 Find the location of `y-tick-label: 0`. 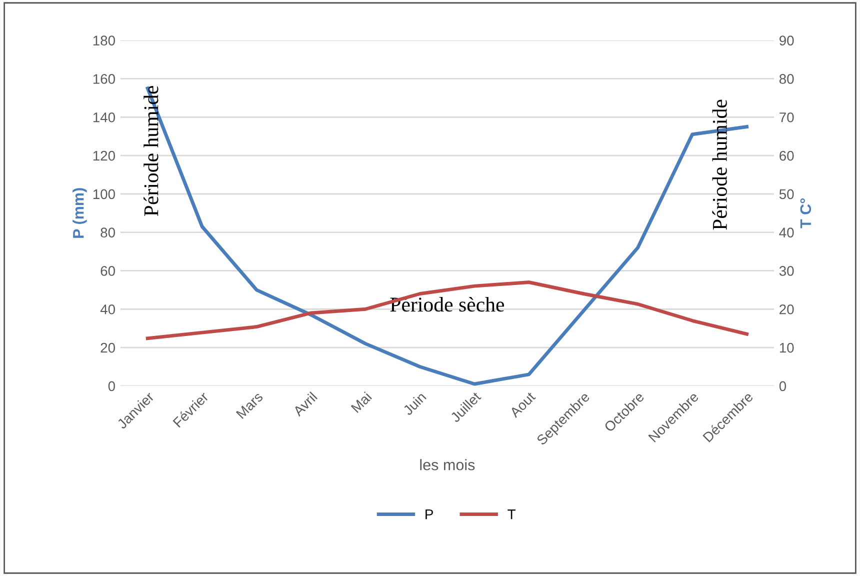

y-tick-label: 0 is located at coordinates (111, 386).